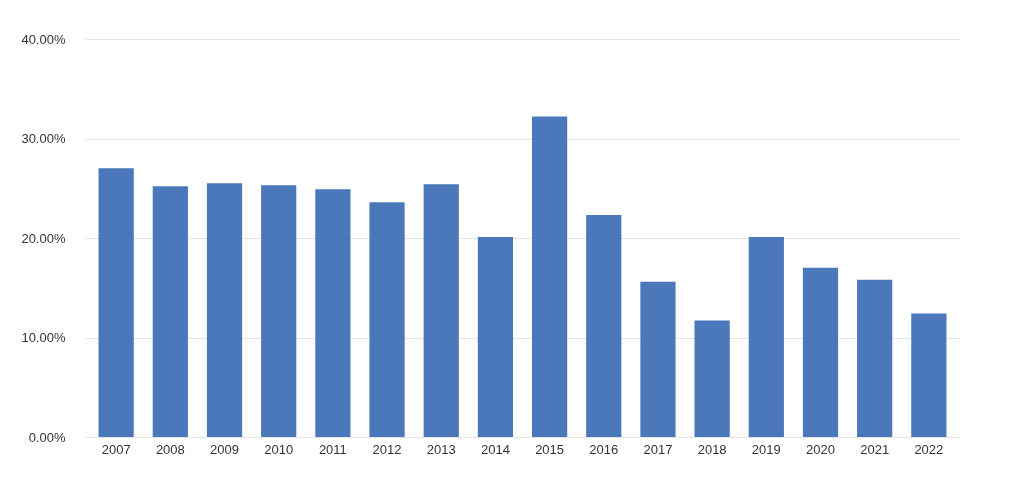  I want to click on x-tick-label: 2014, so click(495, 449).